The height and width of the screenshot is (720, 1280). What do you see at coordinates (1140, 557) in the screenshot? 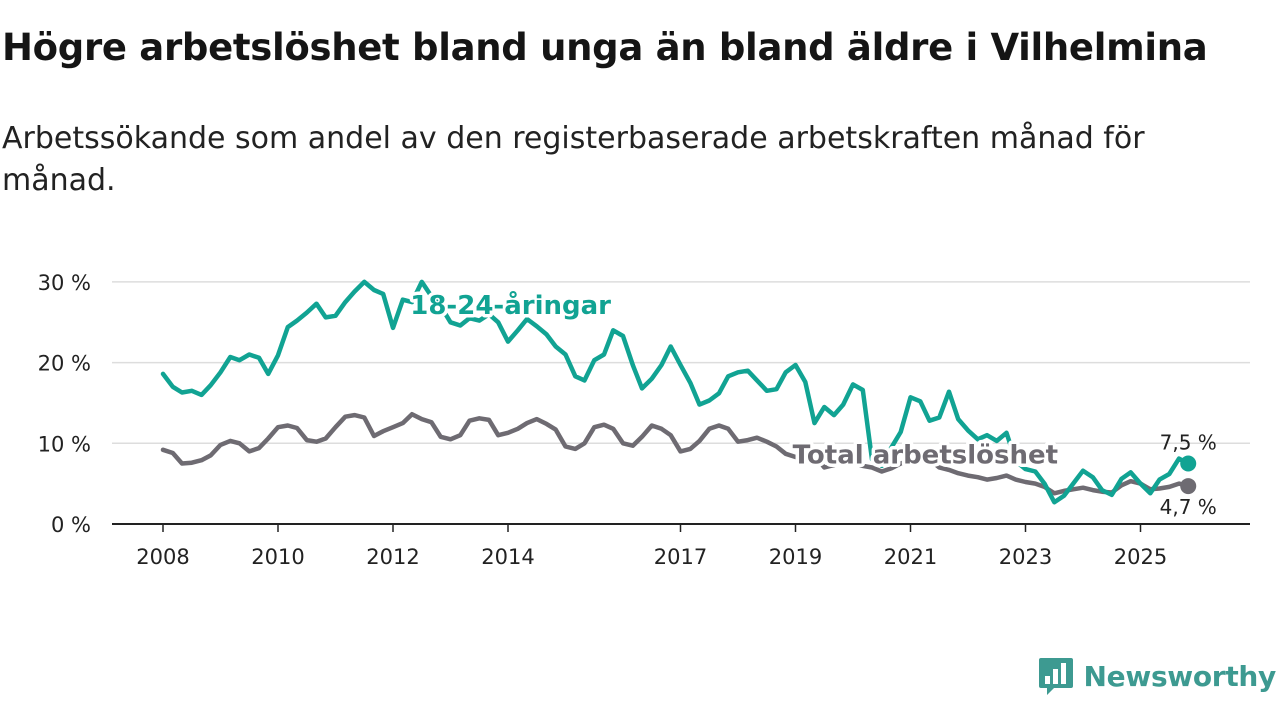
I see `x-tick-label: 2025` at bounding box center [1140, 557].